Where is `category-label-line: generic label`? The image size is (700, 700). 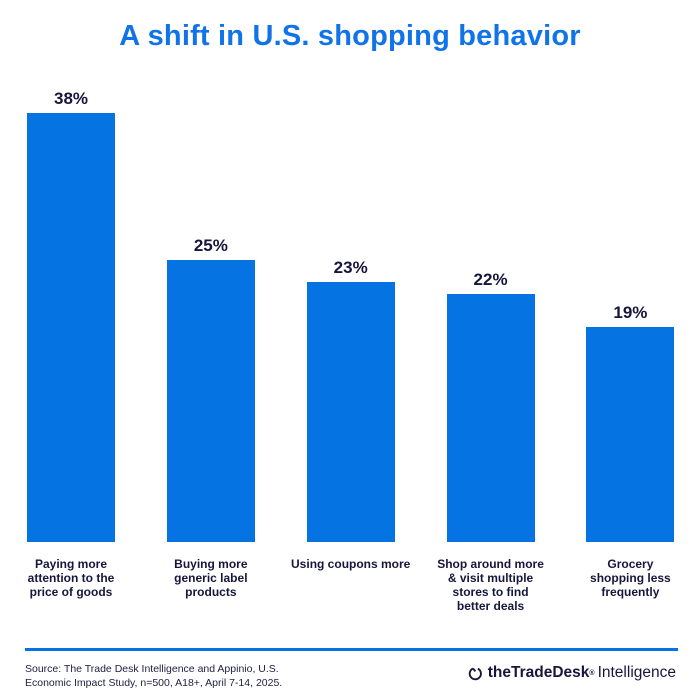
category-label-line: generic label is located at coordinates (211, 578).